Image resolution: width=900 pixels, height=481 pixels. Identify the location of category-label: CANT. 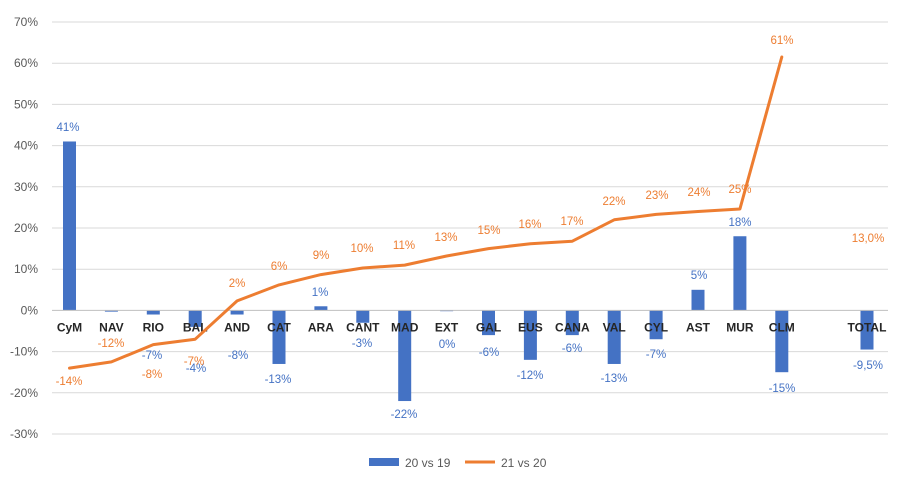
(363, 327).